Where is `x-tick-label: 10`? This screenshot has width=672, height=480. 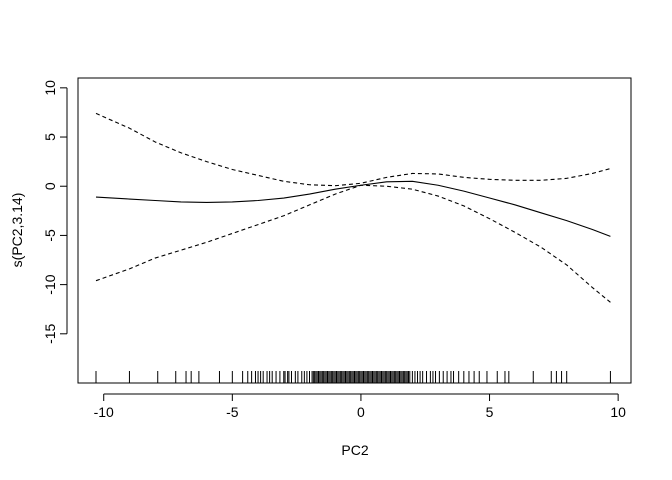
x-tick-label: 10 is located at coordinates (618, 412).